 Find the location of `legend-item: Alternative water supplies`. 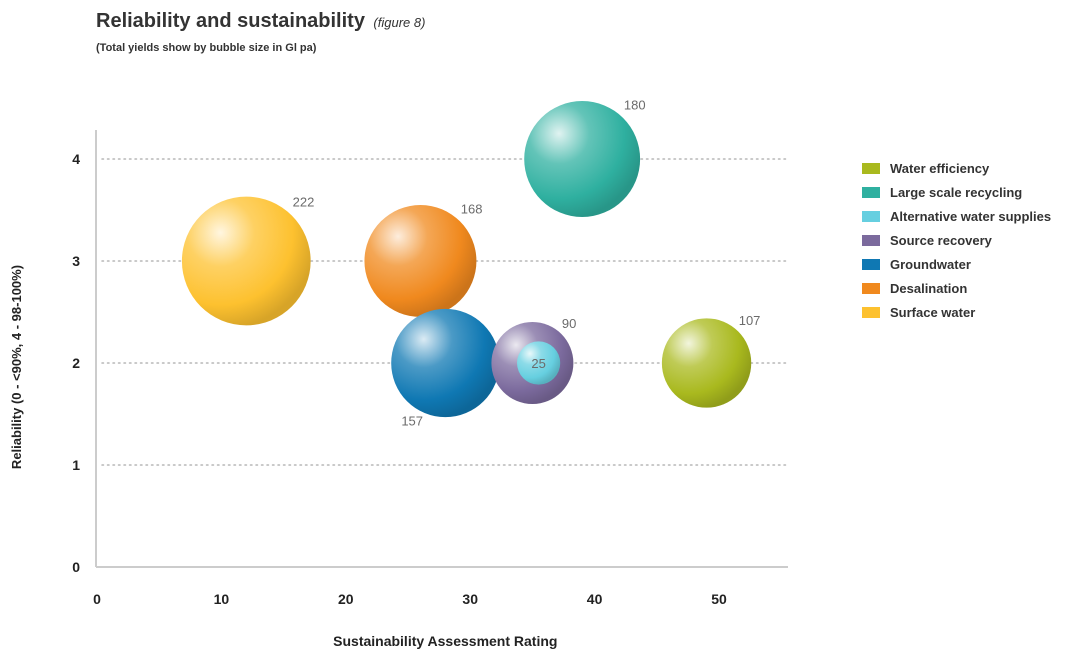

legend-item: Alternative water supplies is located at coordinates (956, 216).